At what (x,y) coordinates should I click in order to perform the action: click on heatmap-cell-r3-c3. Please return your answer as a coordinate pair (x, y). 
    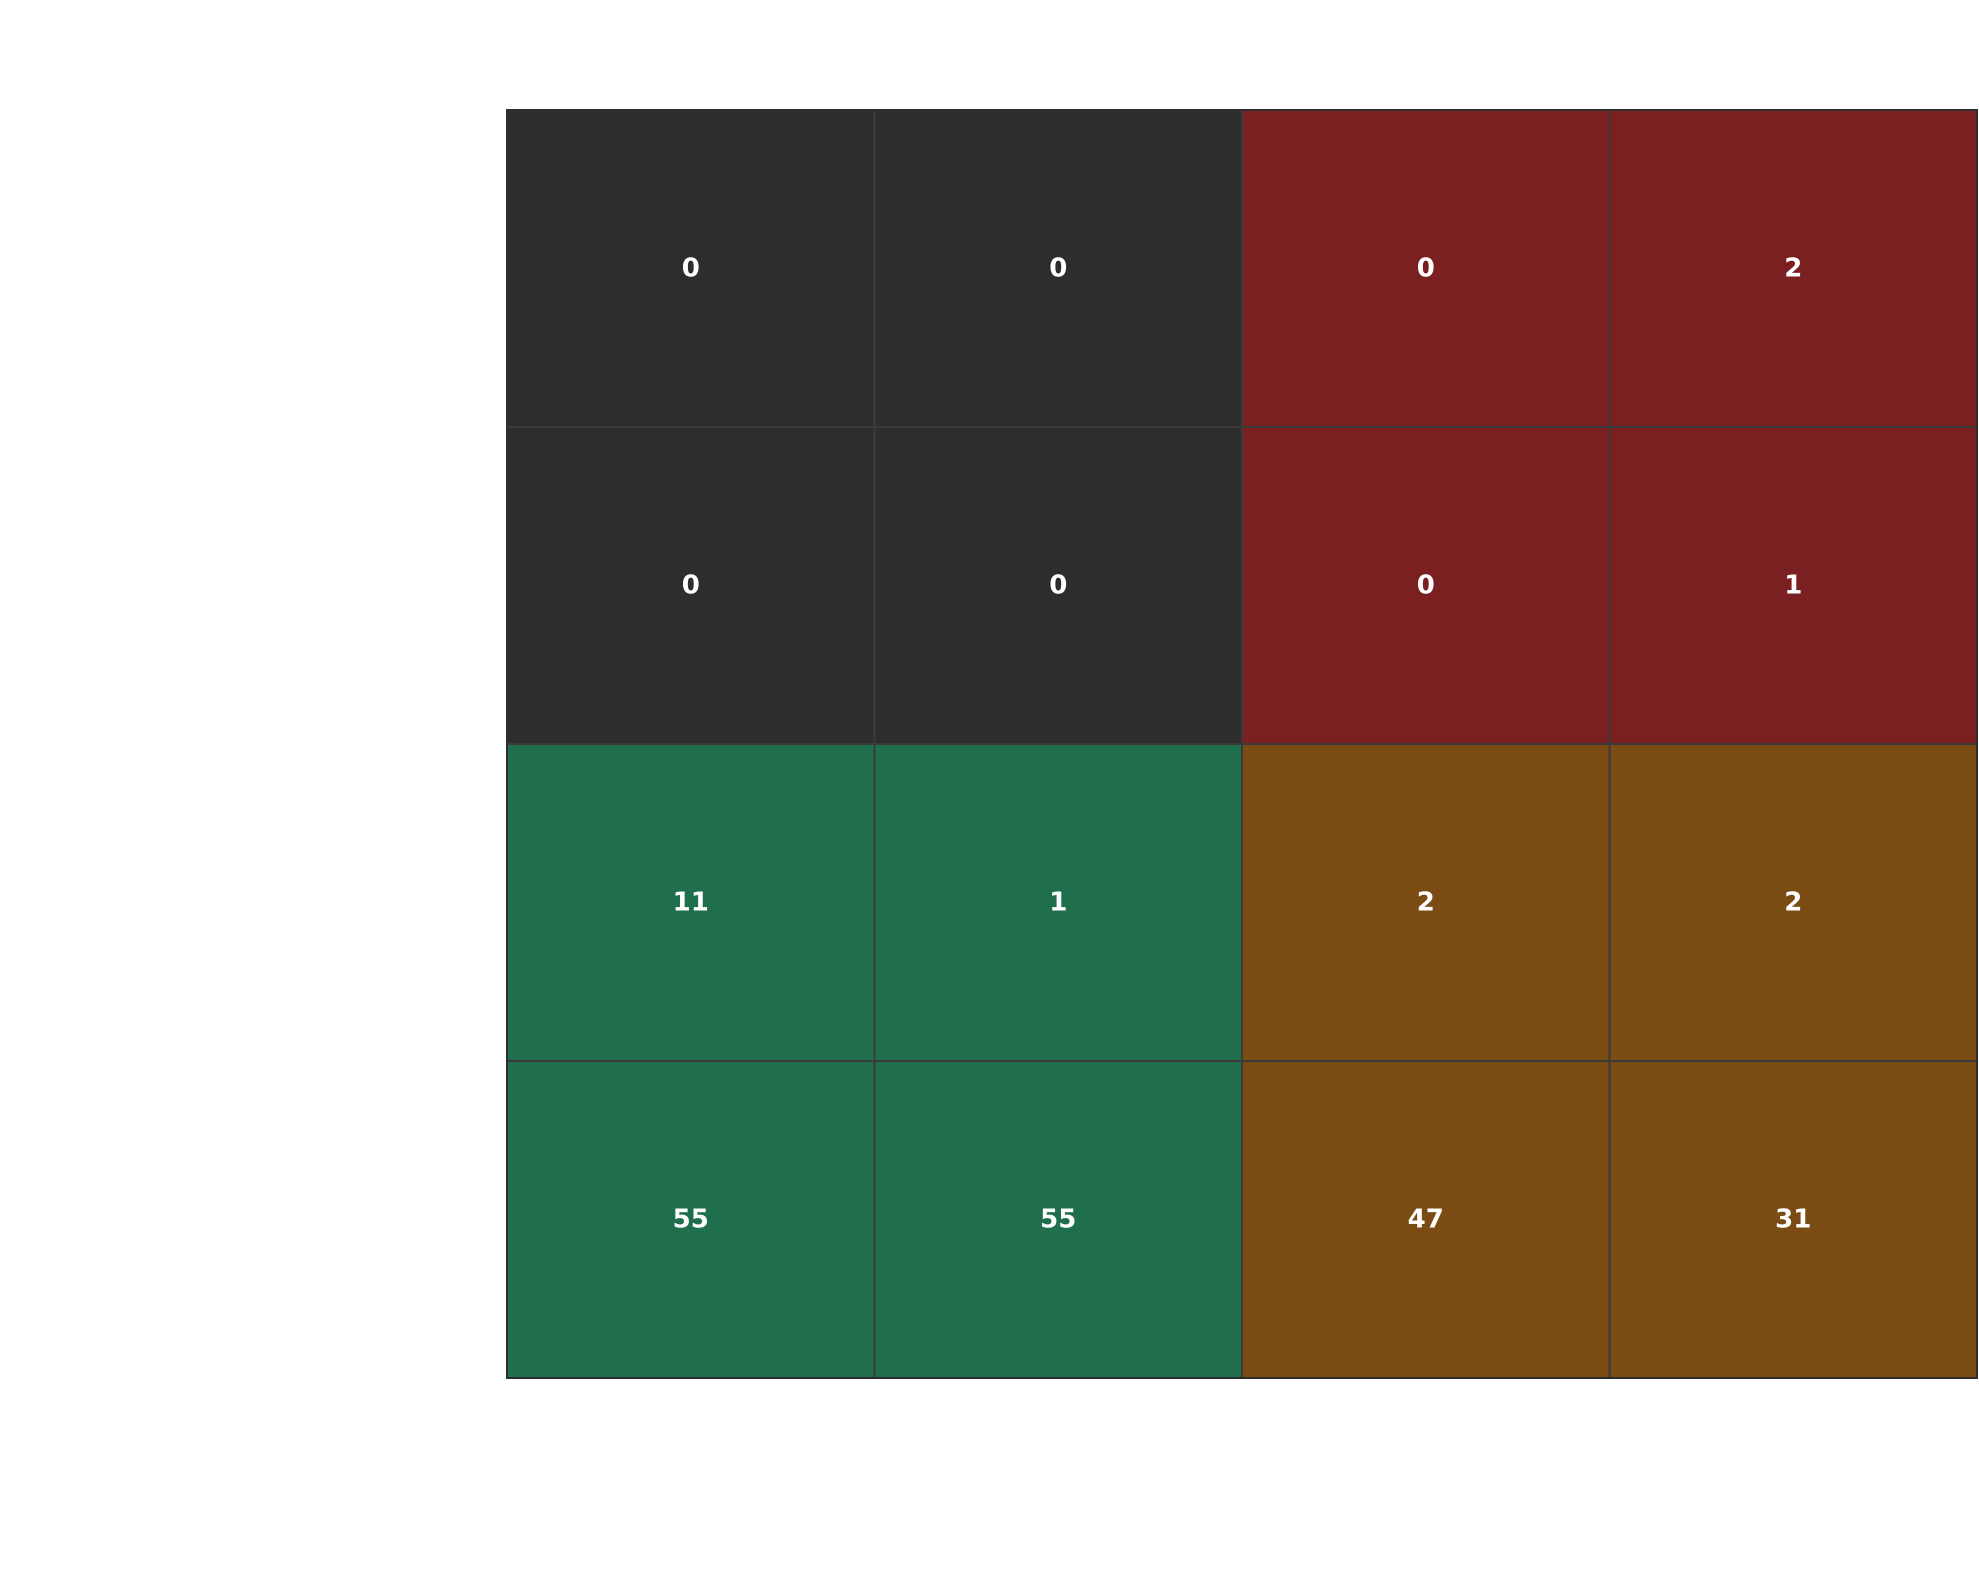
    Looking at the image, I should click on (1793, 1219).